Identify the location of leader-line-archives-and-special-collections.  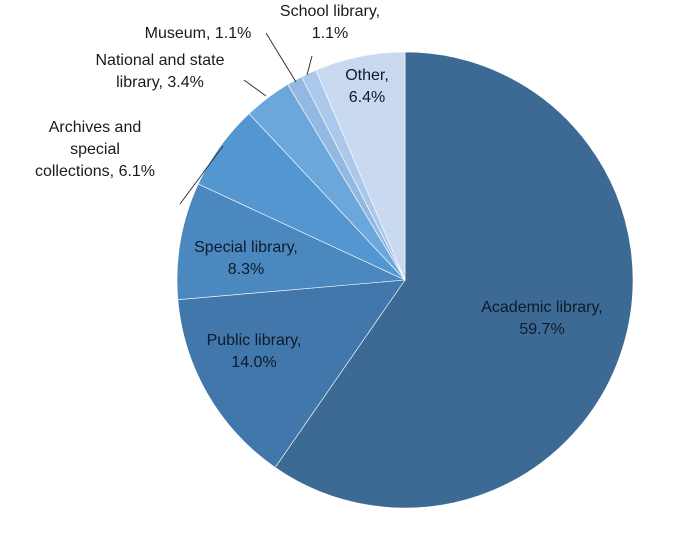
(201, 175).